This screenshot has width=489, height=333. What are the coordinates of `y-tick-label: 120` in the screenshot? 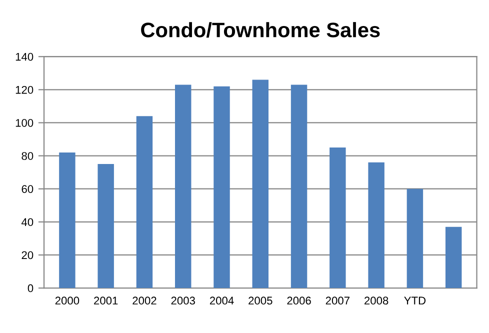 It's located at (25, 90).